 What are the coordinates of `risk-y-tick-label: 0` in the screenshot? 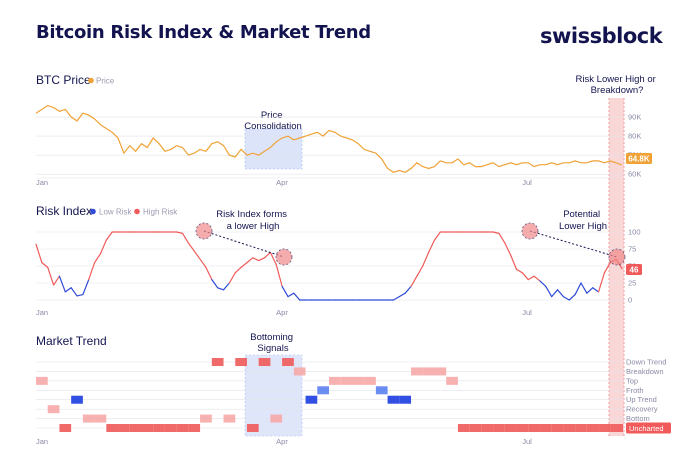 It's located at (630, 300).